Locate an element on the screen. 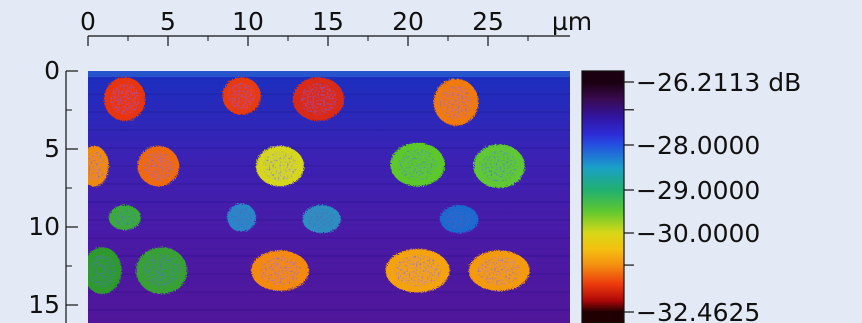 The width and height of the screenshot is (862, 323). x-axis-unit: µm is located at coordinates (572, 21).